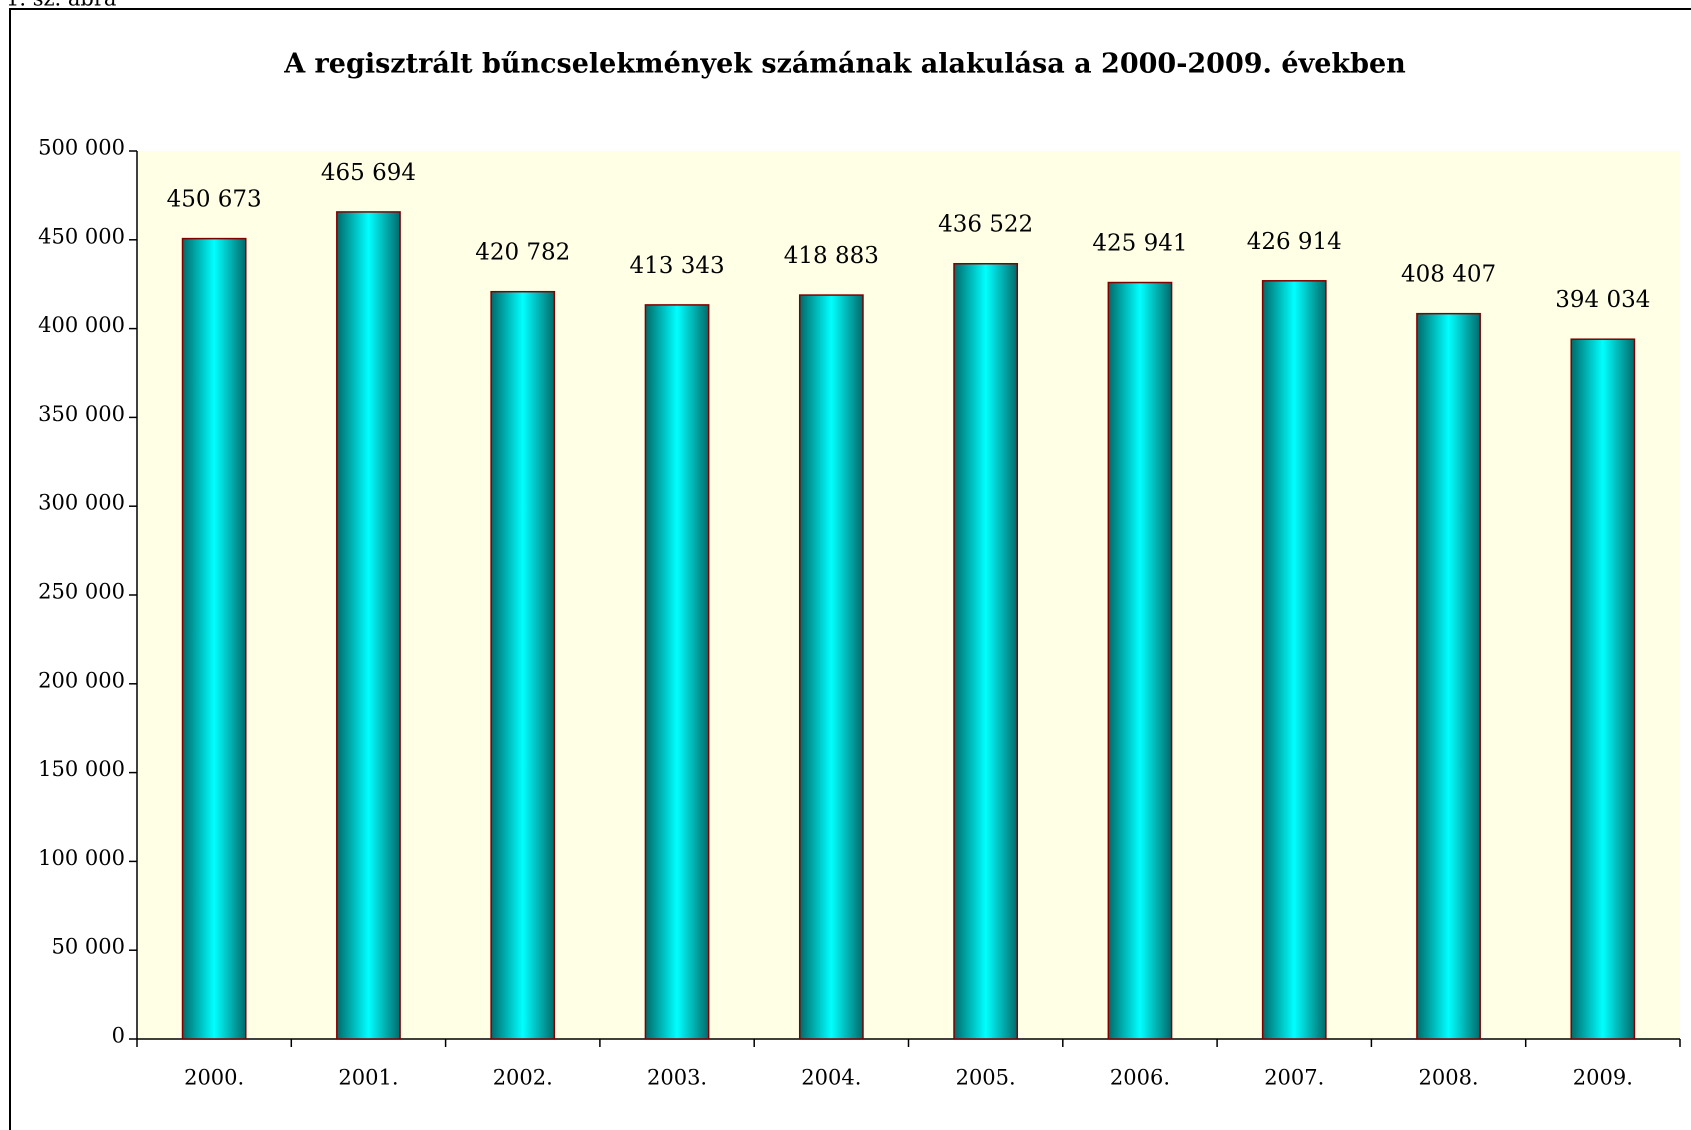 This screenshot has height=1130, width=1691. What do you see at coordinates (1139, 244) in the screenshot?
I see `data-label: 425 941` at bounding box center [1139, 244].